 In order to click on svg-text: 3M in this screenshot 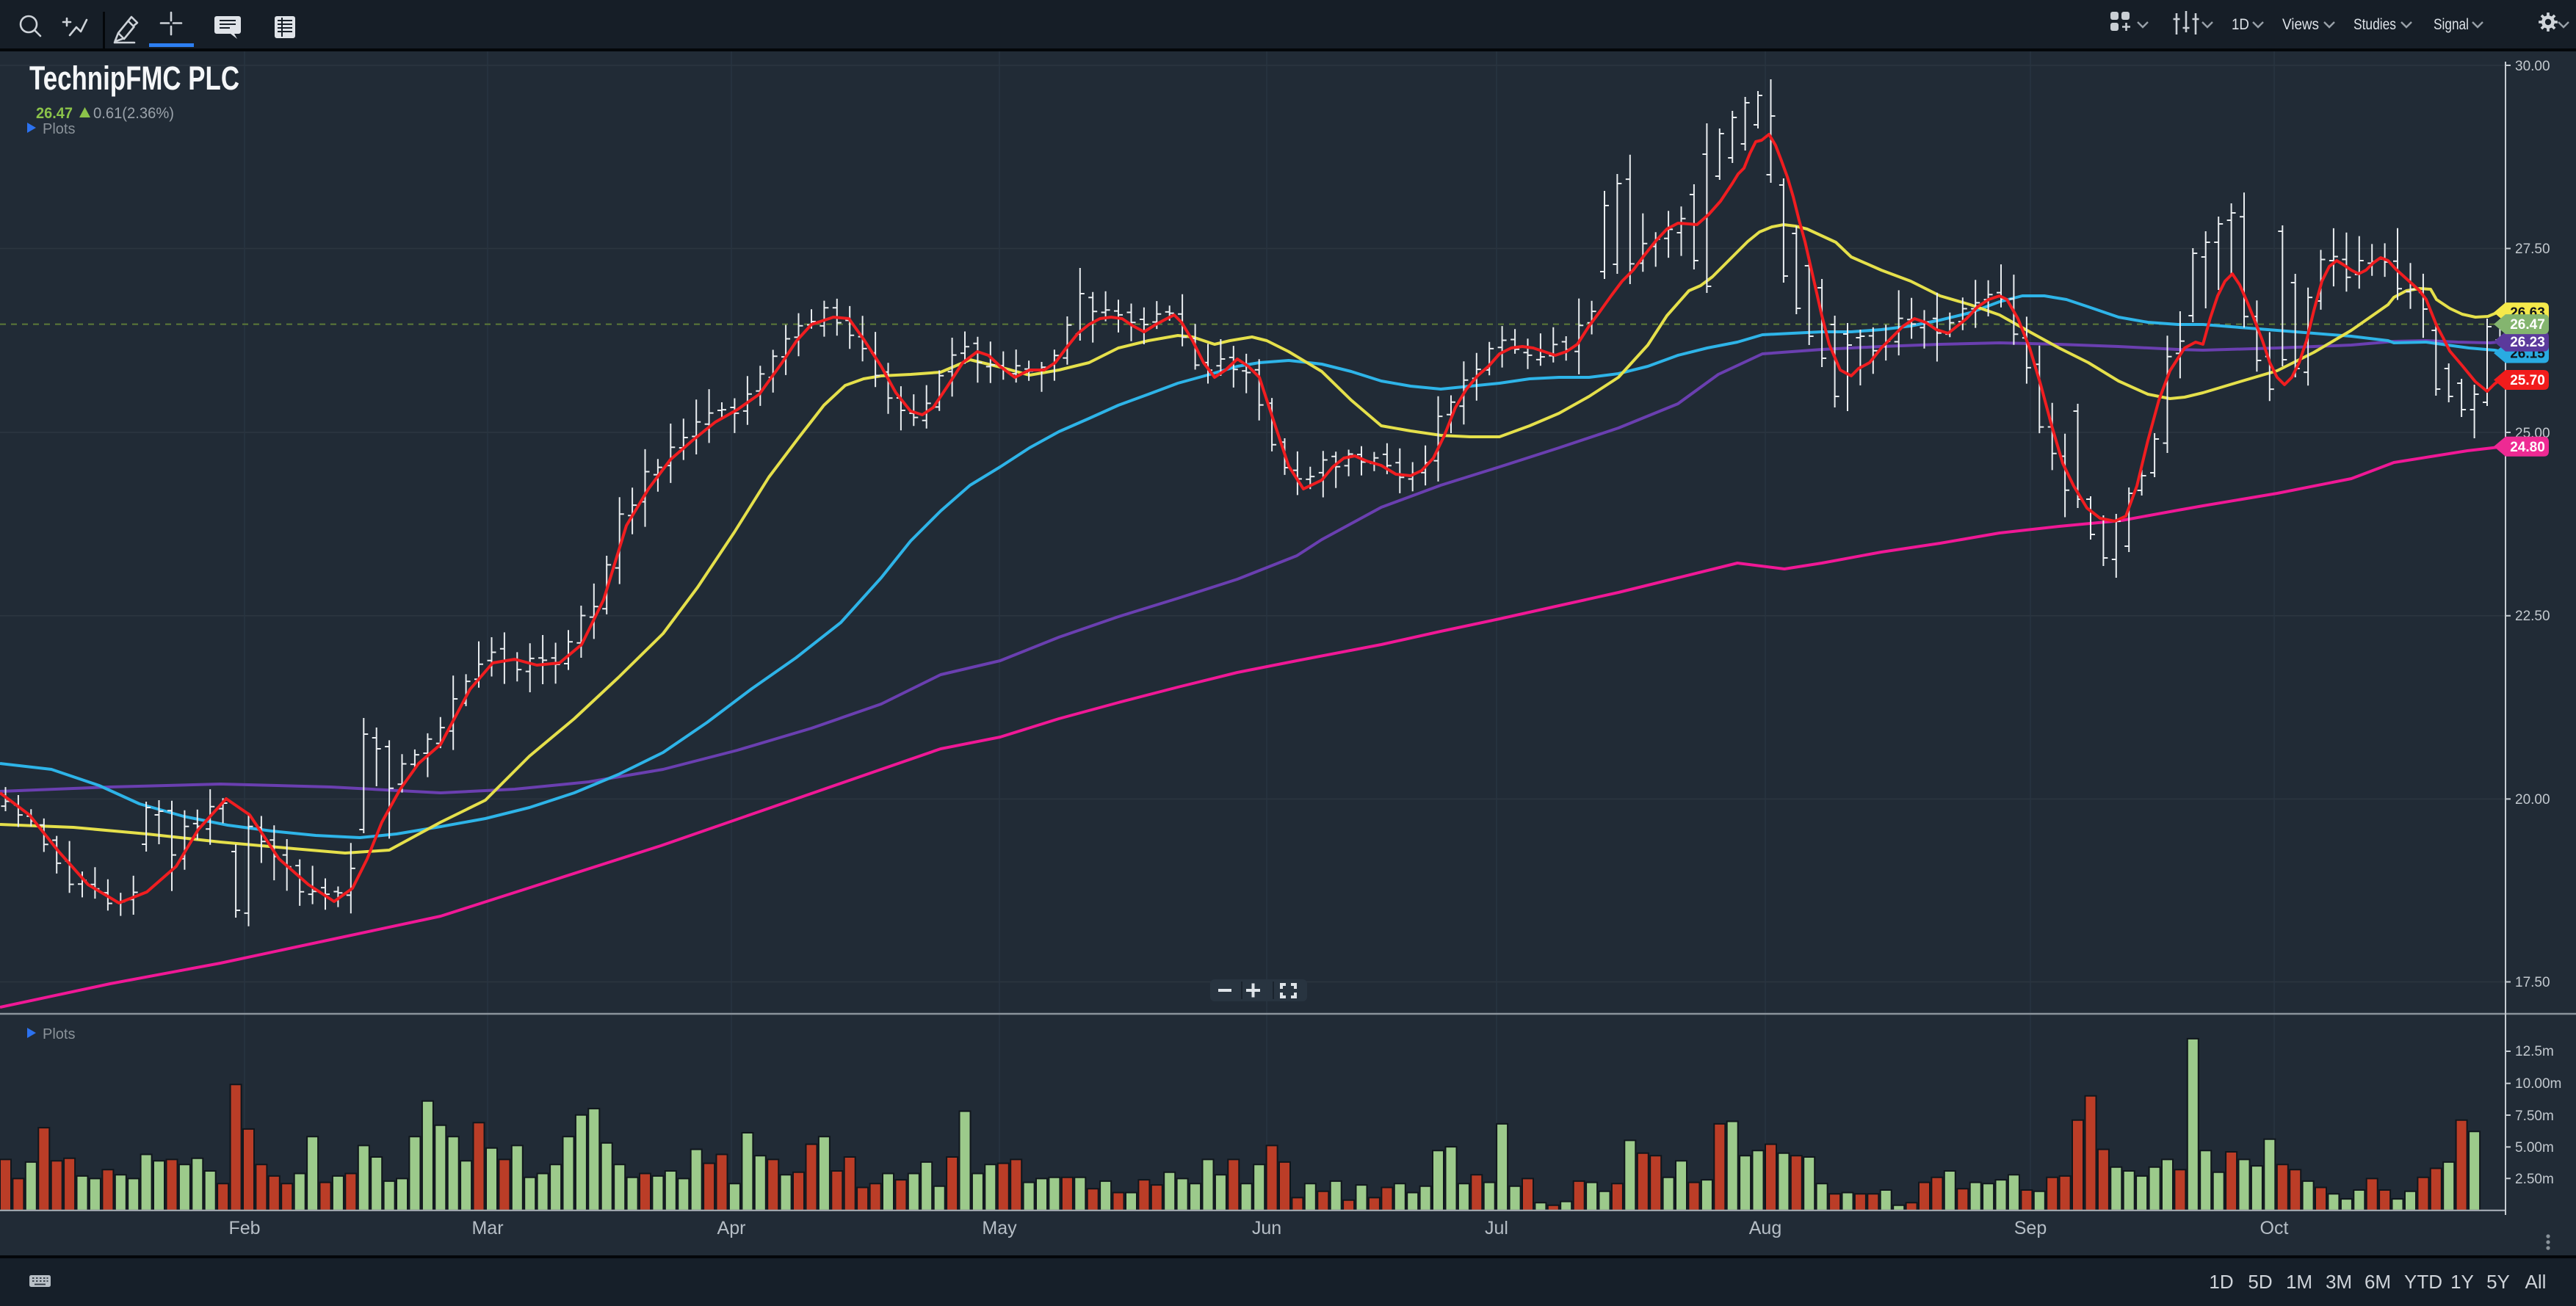, I will do `click(2339, 1282)`.